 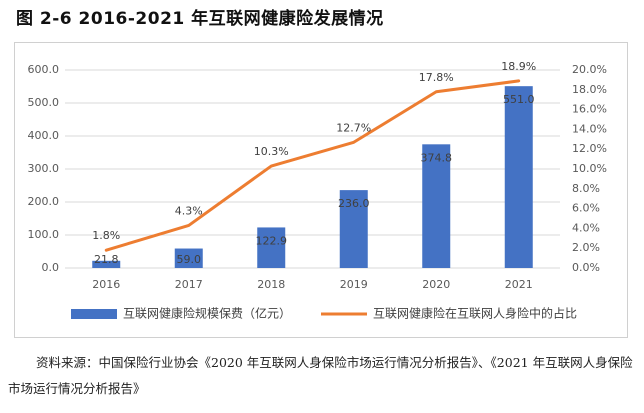 I want to click on legend-label-bar: 互联网健康险规模保费（亿元）, so click(x=207, y=313).